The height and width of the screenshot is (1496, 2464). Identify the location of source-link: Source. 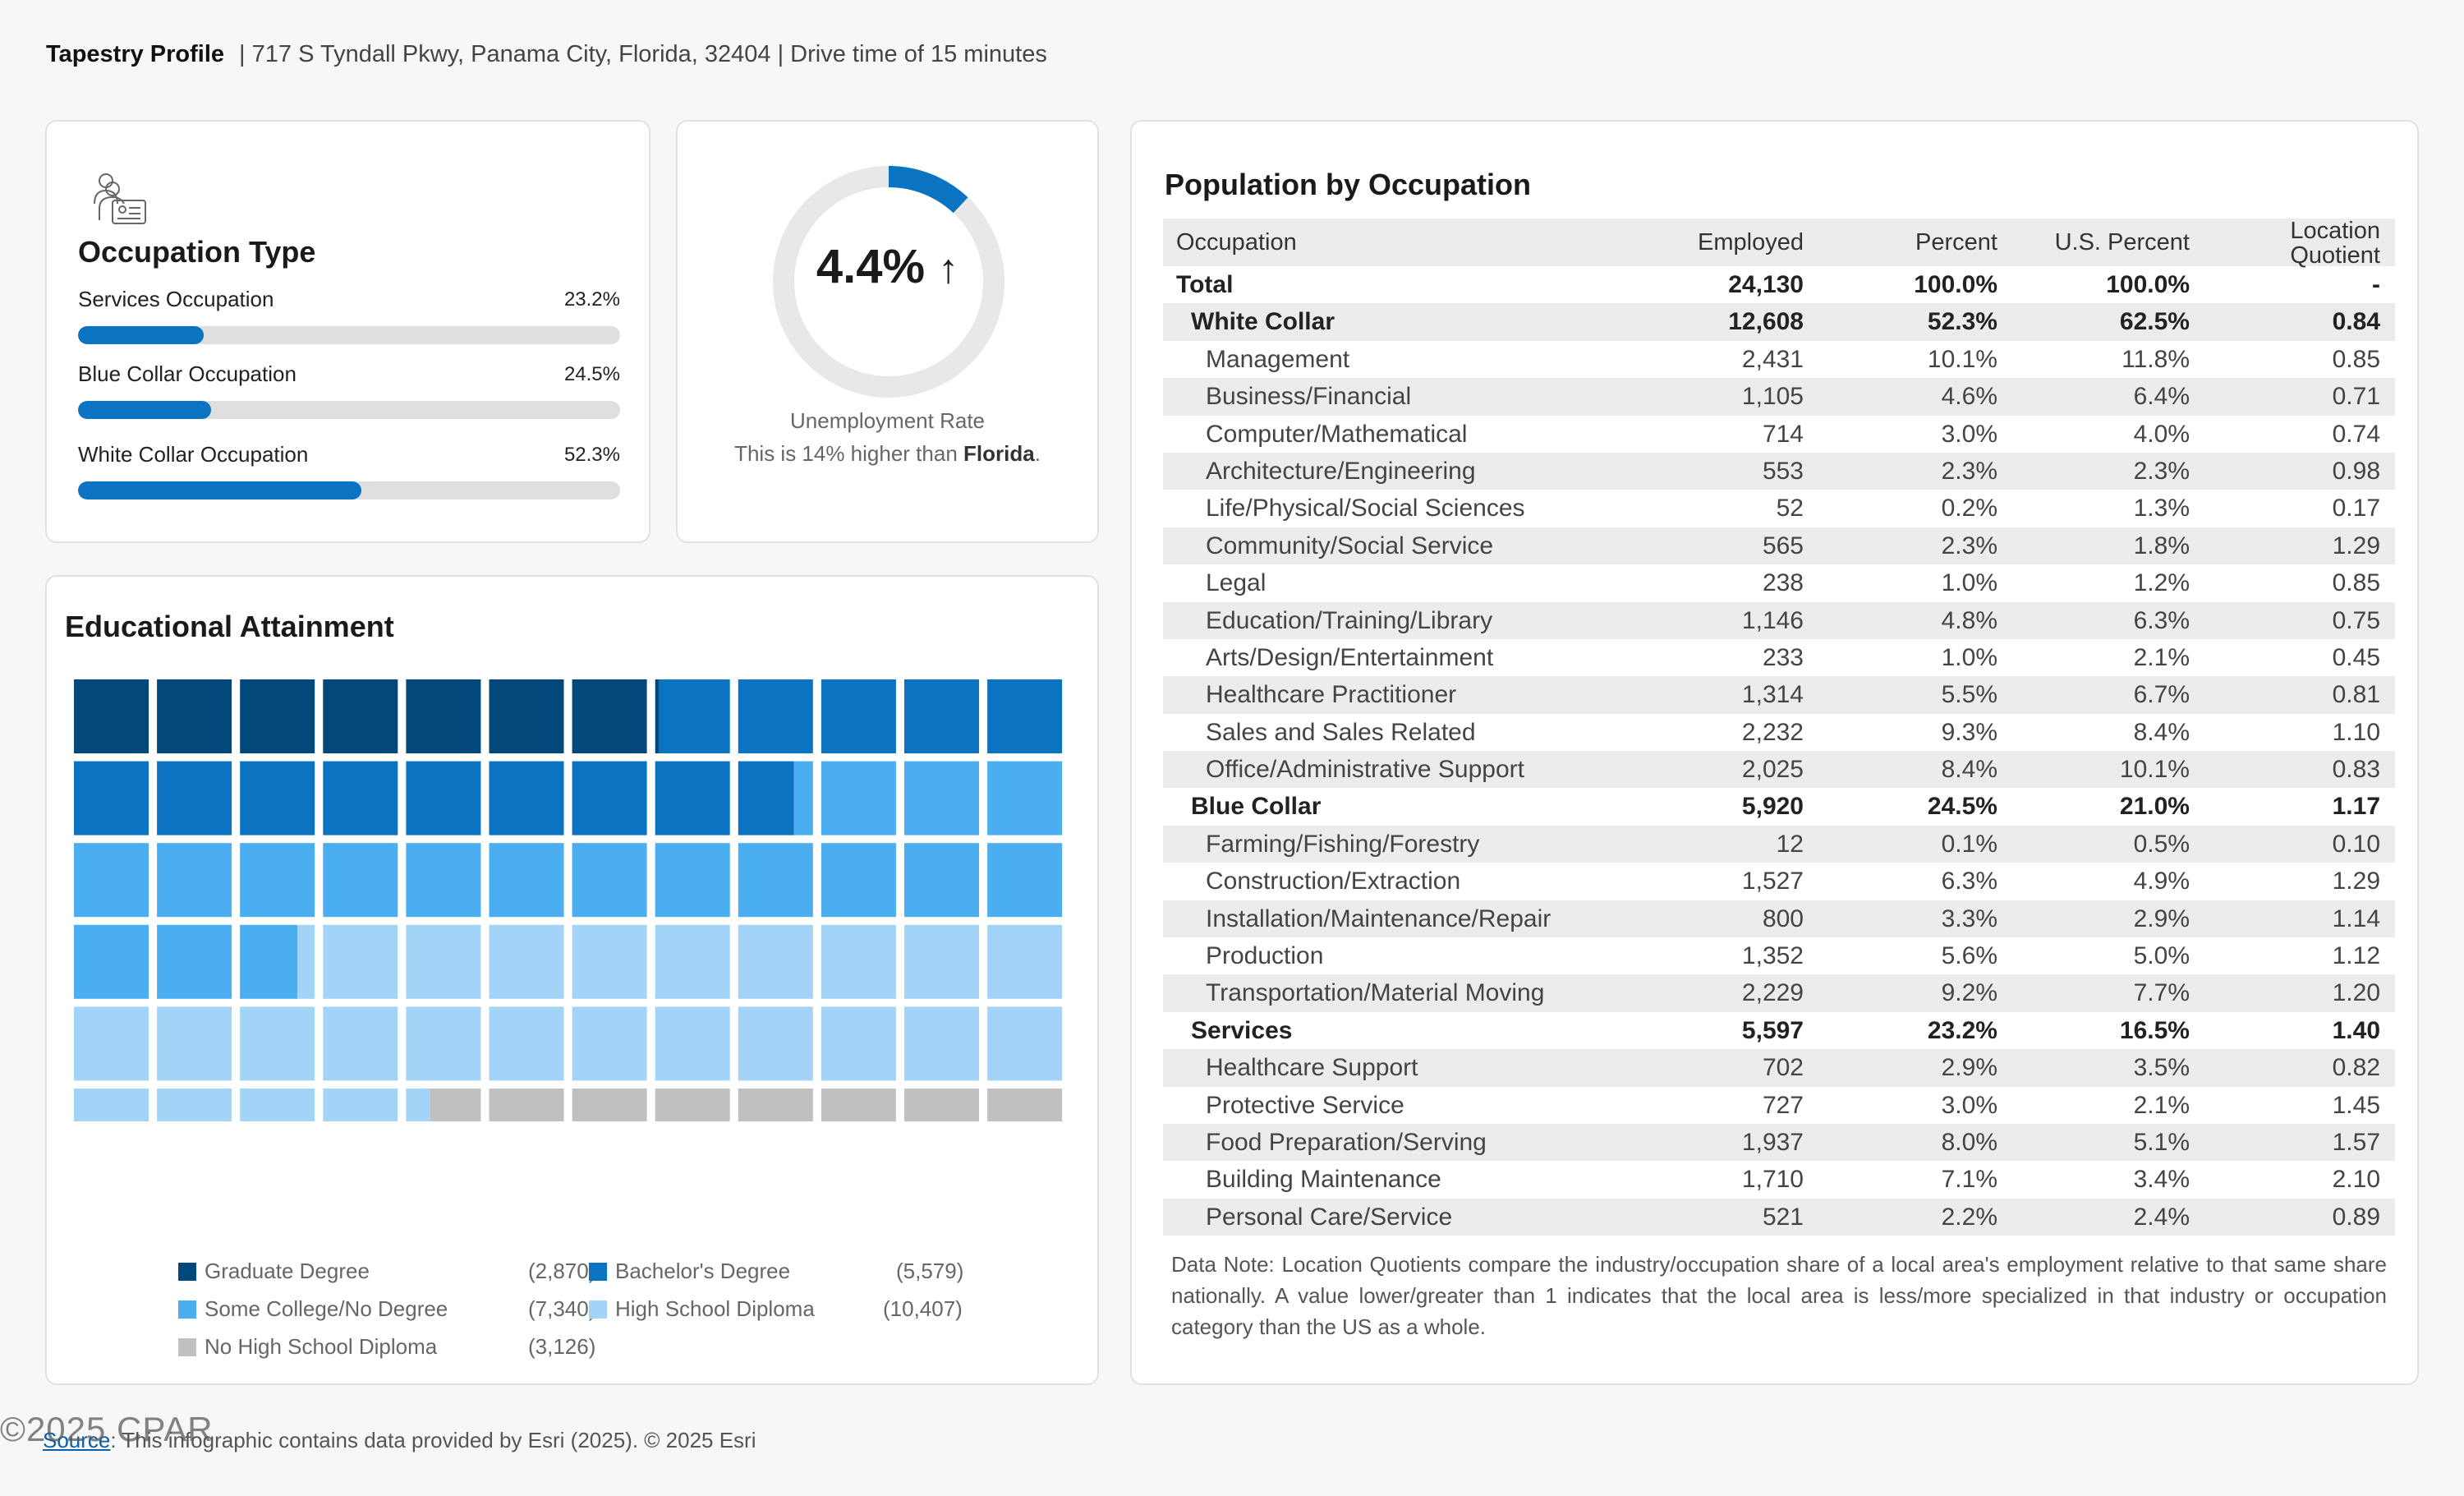
(77, 1440).